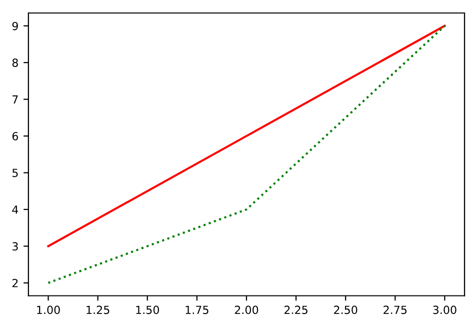 The image size is (474, 325). Describe the element at coordinates (15, 246) in the screenshot. I see `y-tick-label: 3` at that location.